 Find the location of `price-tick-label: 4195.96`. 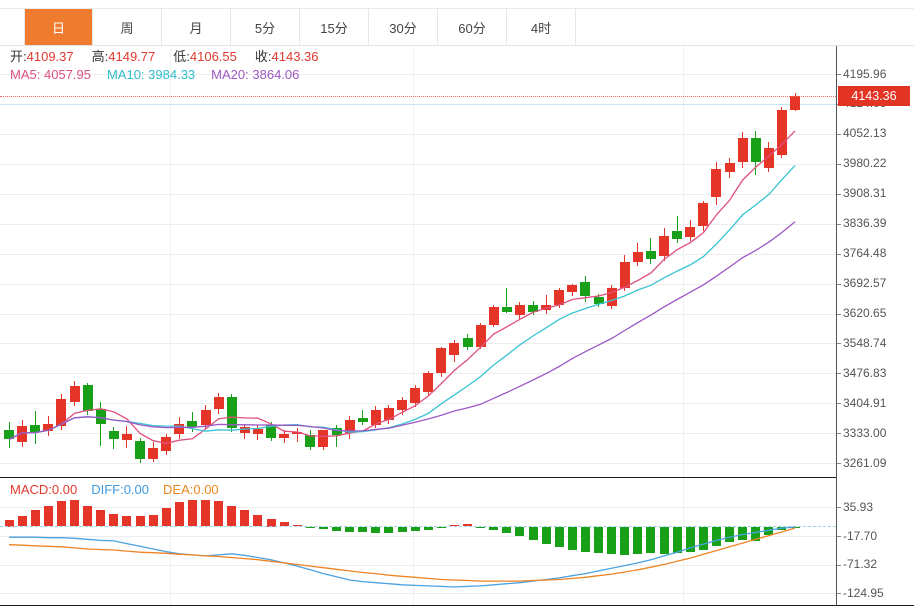

price-tick-label: 4195.96 is located at coordinates (865, 73).